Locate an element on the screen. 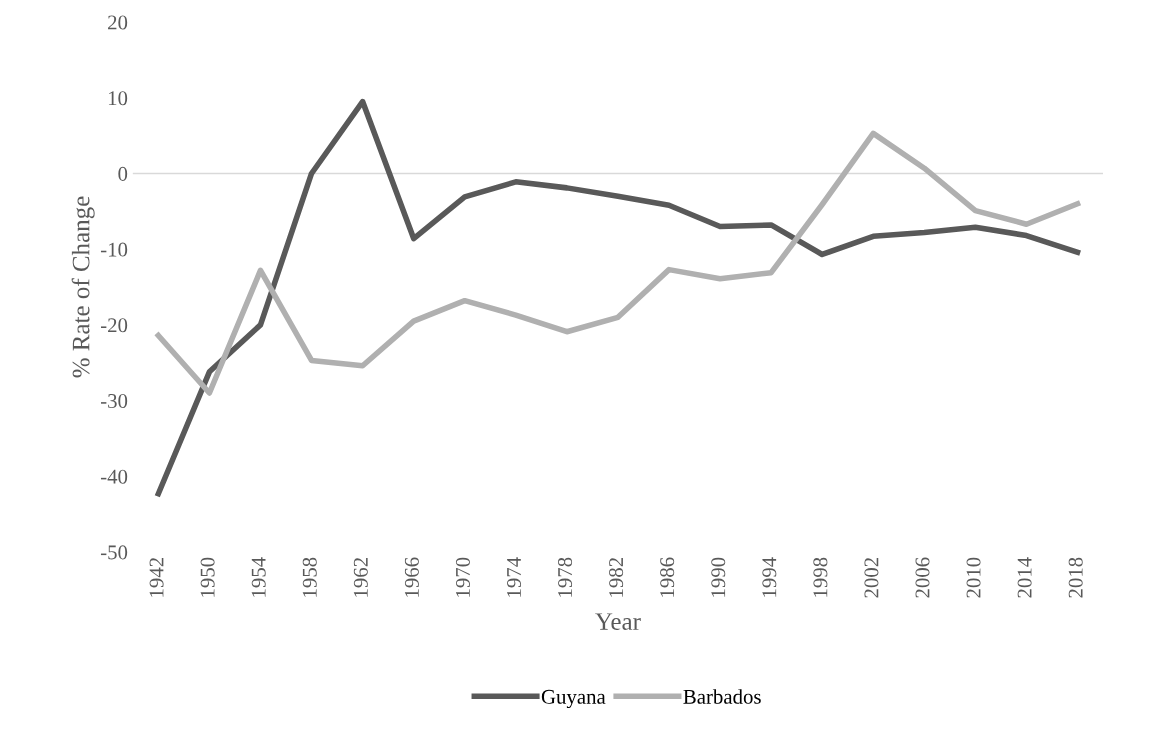 The image size is (1155, 736). x-tick-label: 1994 is located at coordinates (769, 577).